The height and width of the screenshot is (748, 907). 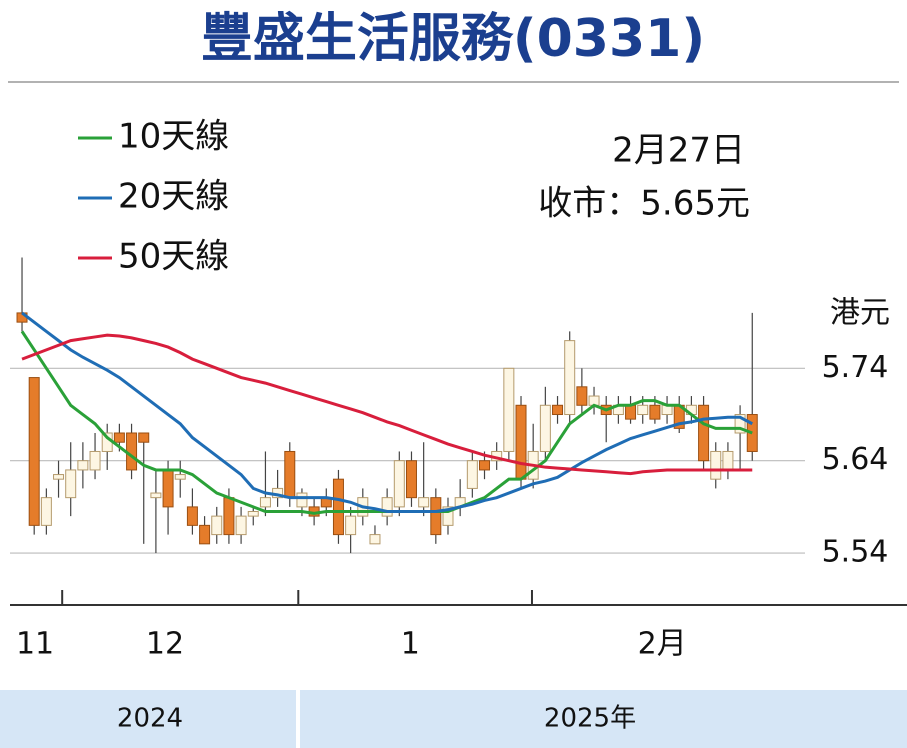 What do you see at coordinates (855, 367) in the screenshot?
I see `y-tick-label: 5.74` at bounding box center [855, 367].